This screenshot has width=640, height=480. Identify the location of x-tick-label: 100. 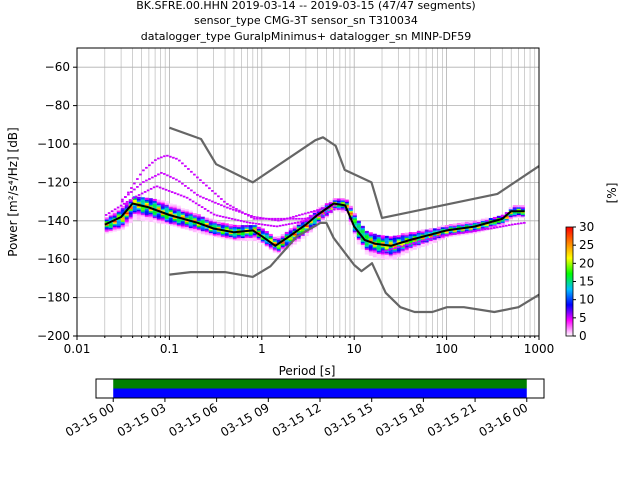
(446, 349).